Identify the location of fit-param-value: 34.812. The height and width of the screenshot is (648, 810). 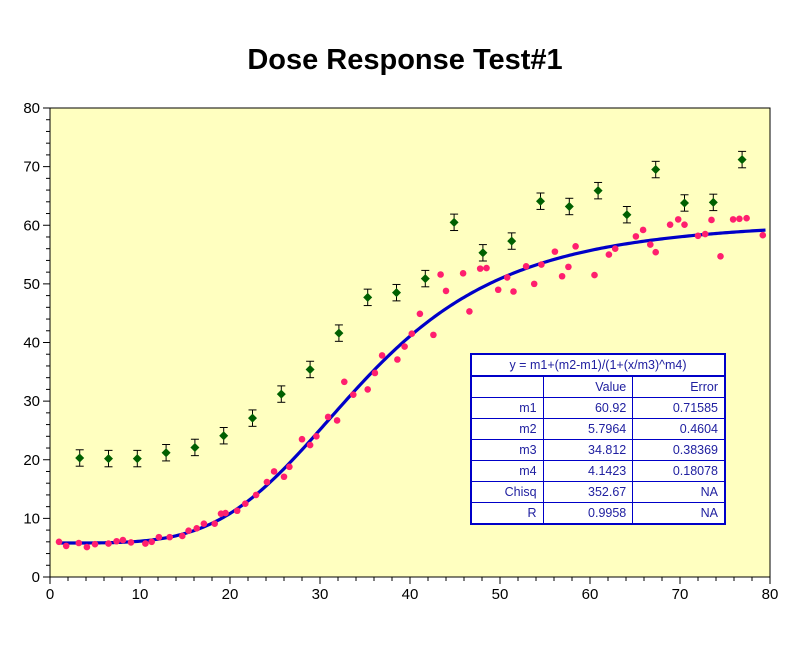
(588, 450).